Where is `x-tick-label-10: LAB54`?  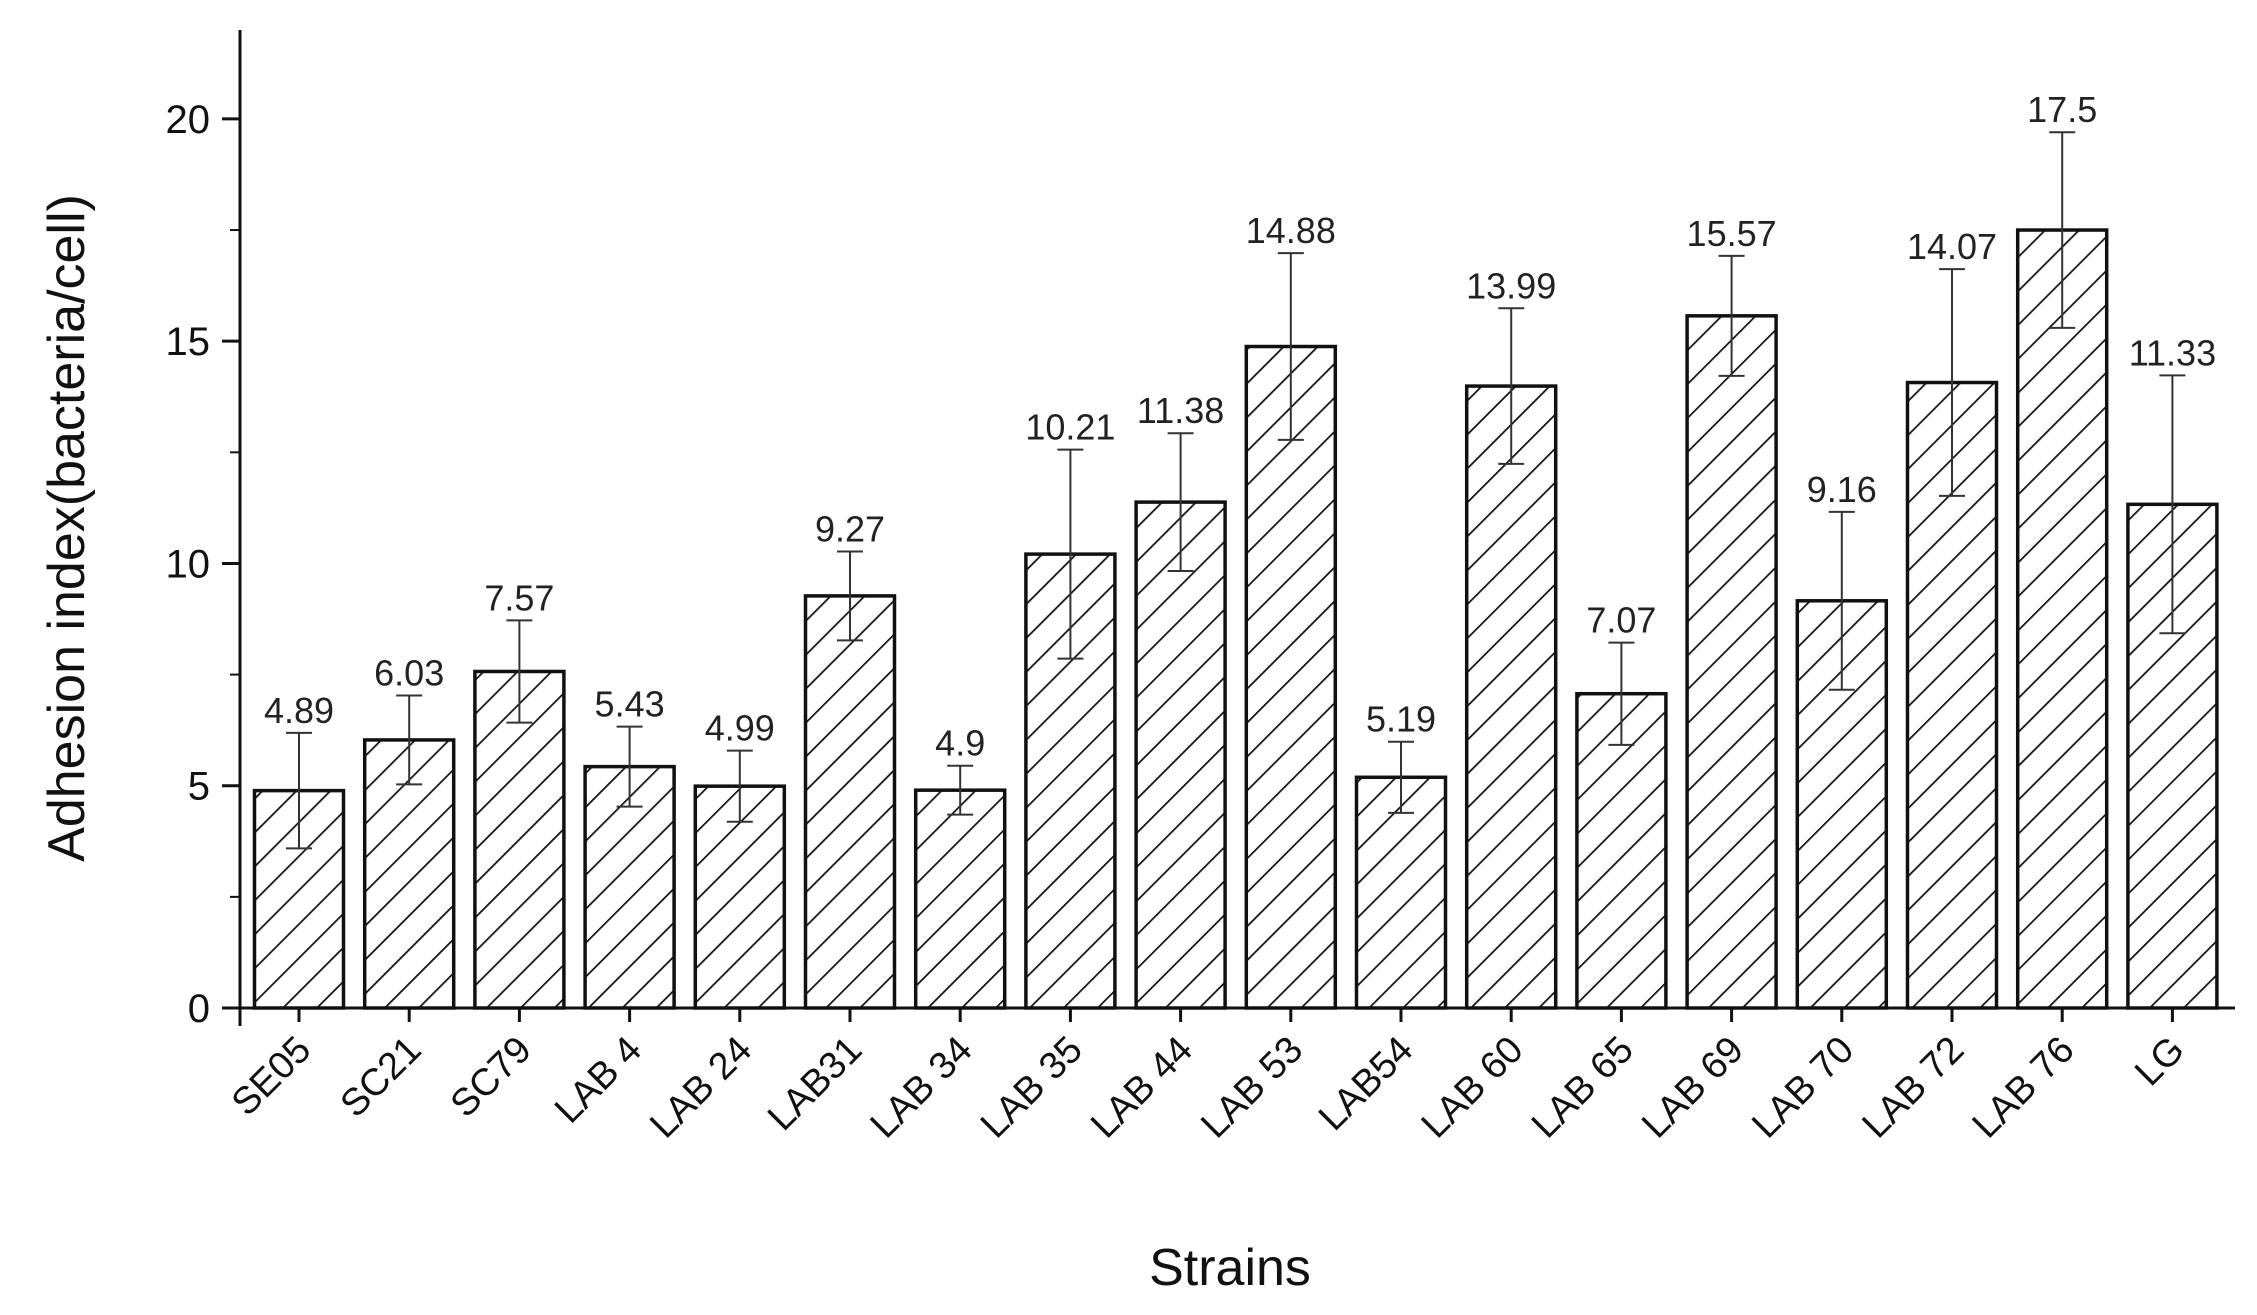
x-tick-label-10: LAB54 is located at coordinates (1366, 1084).